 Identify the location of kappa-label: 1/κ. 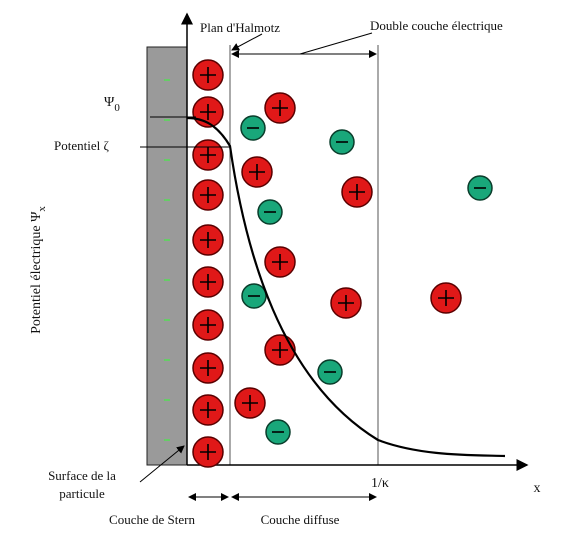
(380, 483).